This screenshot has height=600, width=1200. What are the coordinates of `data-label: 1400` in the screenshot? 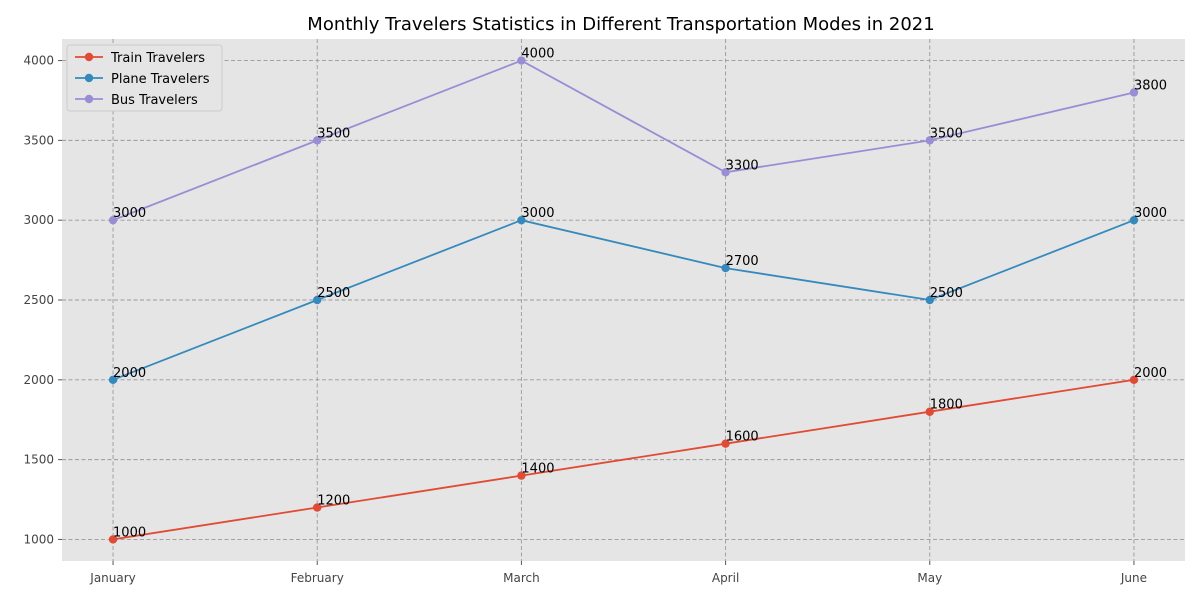 It's located at (537, 469).